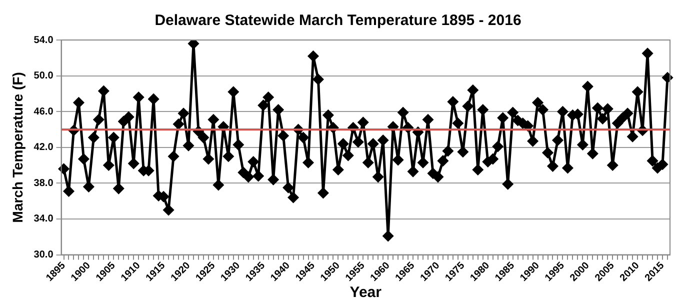 The image size is (690, 304). What do you see at coordinates (44, 255) in the screenshot?
I see `y-tick-label: 30.0` at bounding box center [44, 255].